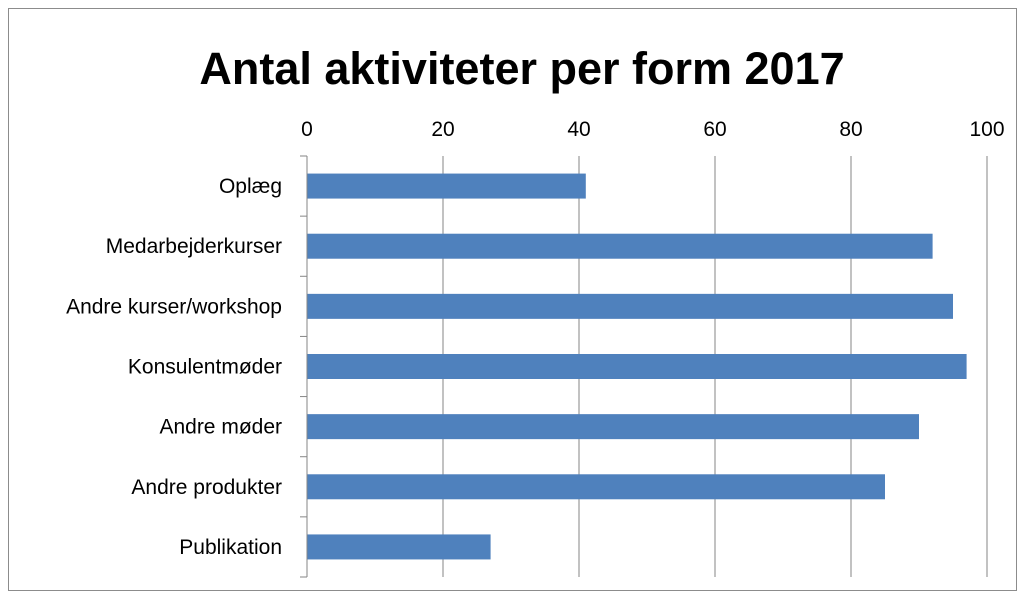 The height and width of the screenshot is (599, 1027). Describe the element at coordinates (205, 367) in the screenshot. I see `category-label: Konsulentmøder` at that location.